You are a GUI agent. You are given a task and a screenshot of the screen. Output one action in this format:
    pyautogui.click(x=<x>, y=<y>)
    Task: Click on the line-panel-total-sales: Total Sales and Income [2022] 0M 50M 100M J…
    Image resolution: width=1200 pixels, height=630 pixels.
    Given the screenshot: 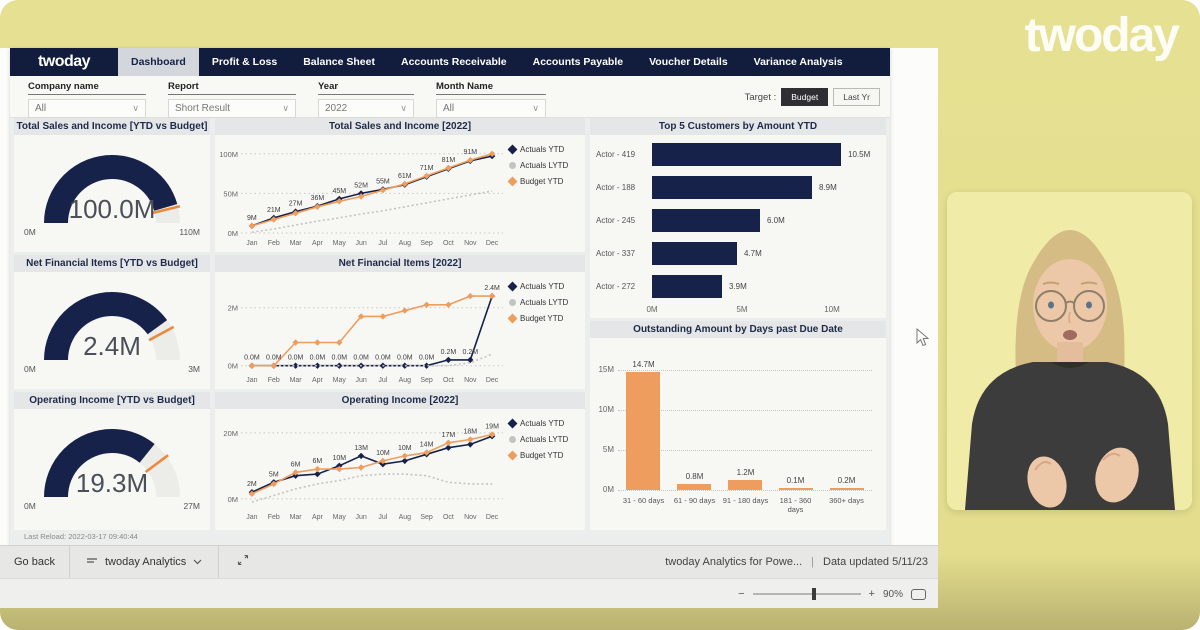 What is the action you would take?
    pyautogui.click(x=400, y=185)
    